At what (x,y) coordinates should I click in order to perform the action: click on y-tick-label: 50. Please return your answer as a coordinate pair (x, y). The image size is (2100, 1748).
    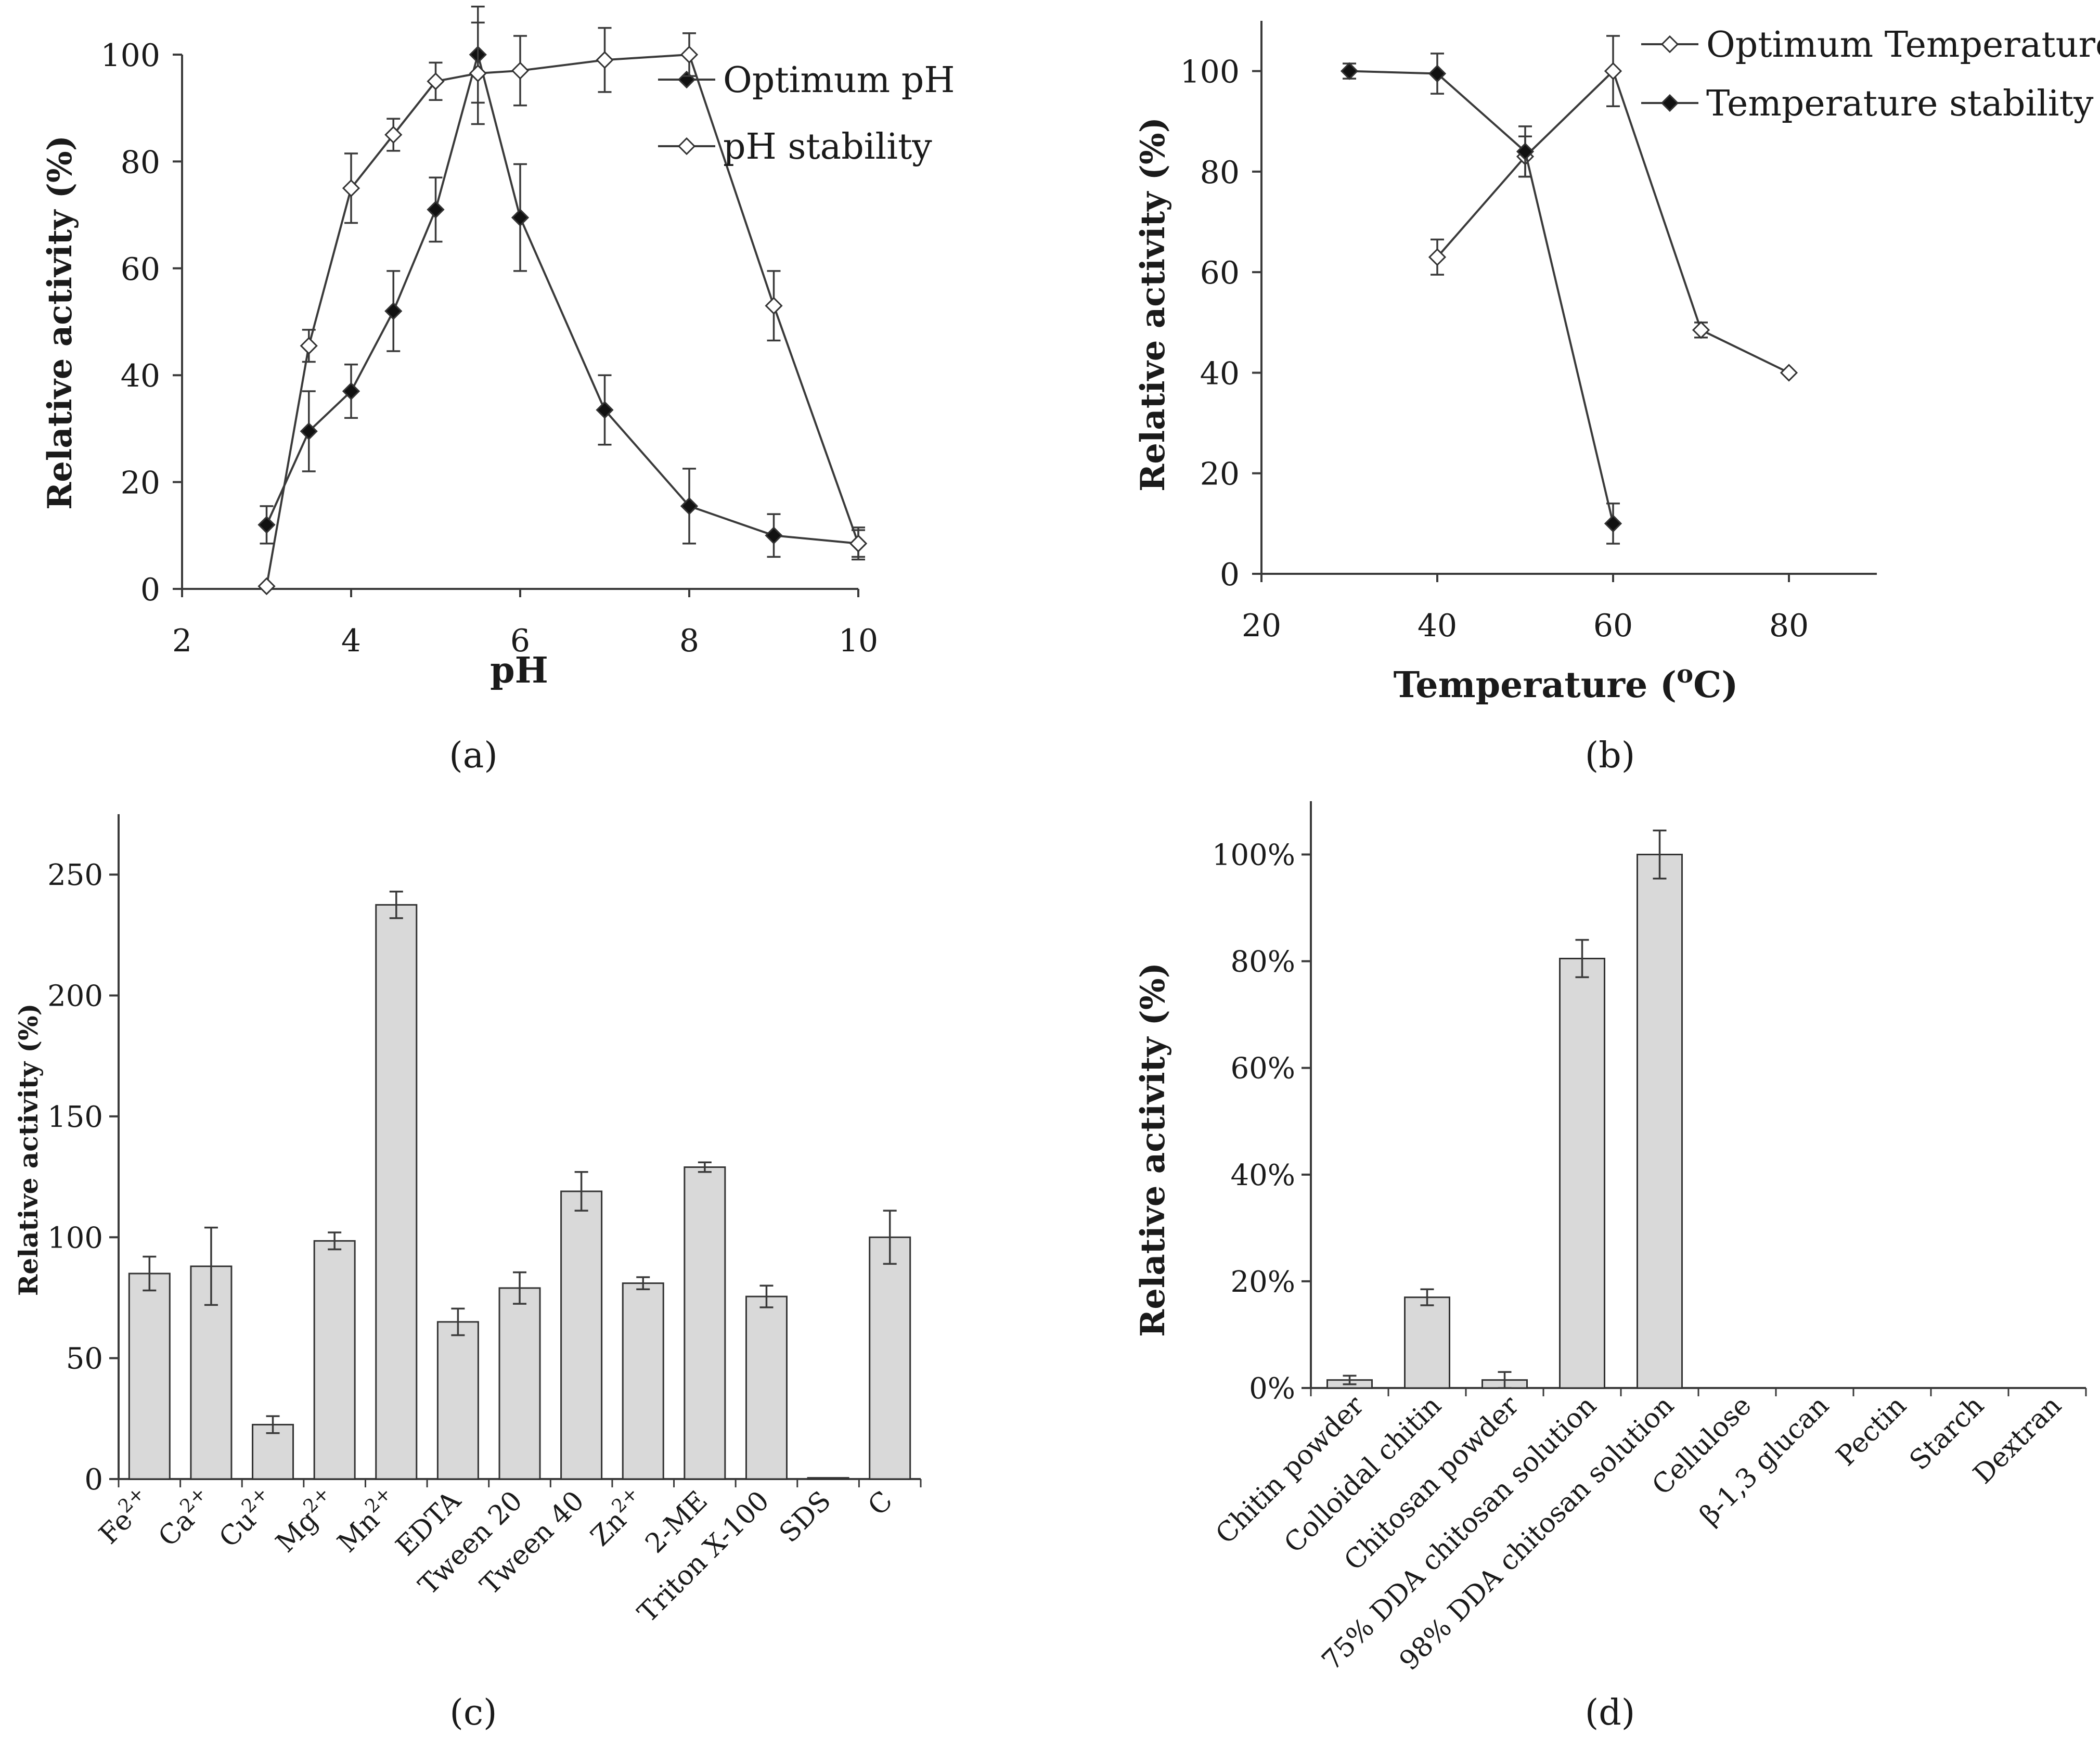
    Looking at the image, I should click on (84, 1359).